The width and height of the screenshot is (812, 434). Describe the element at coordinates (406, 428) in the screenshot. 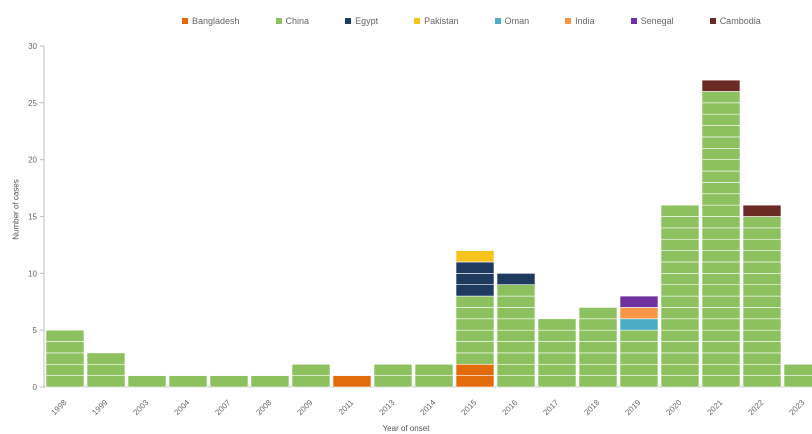

I see `x-axis-label: Year of onset` at that location.